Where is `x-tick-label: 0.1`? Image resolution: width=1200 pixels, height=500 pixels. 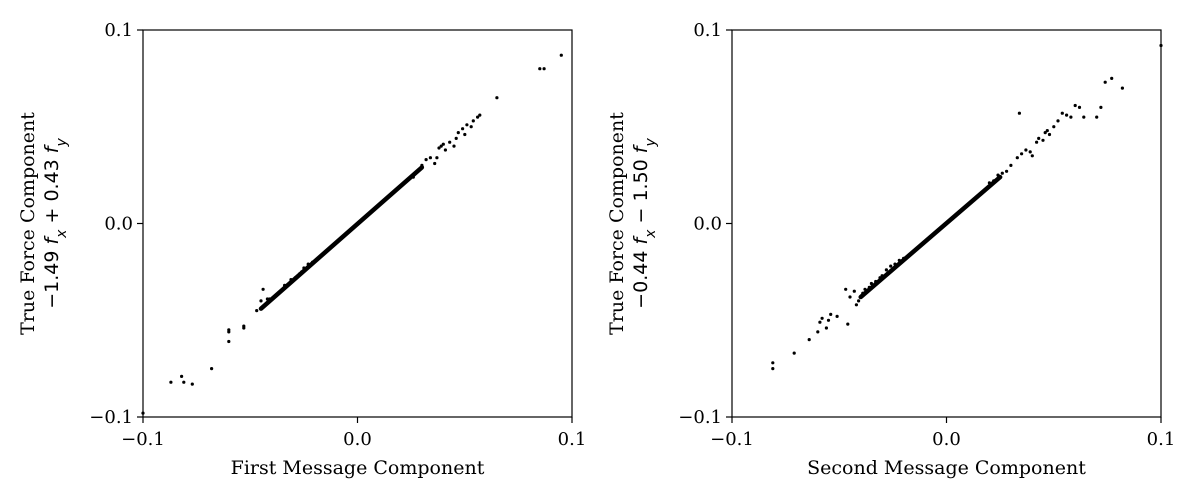
x-tick-label: 0.1 is located at coordinates (1161, 439).